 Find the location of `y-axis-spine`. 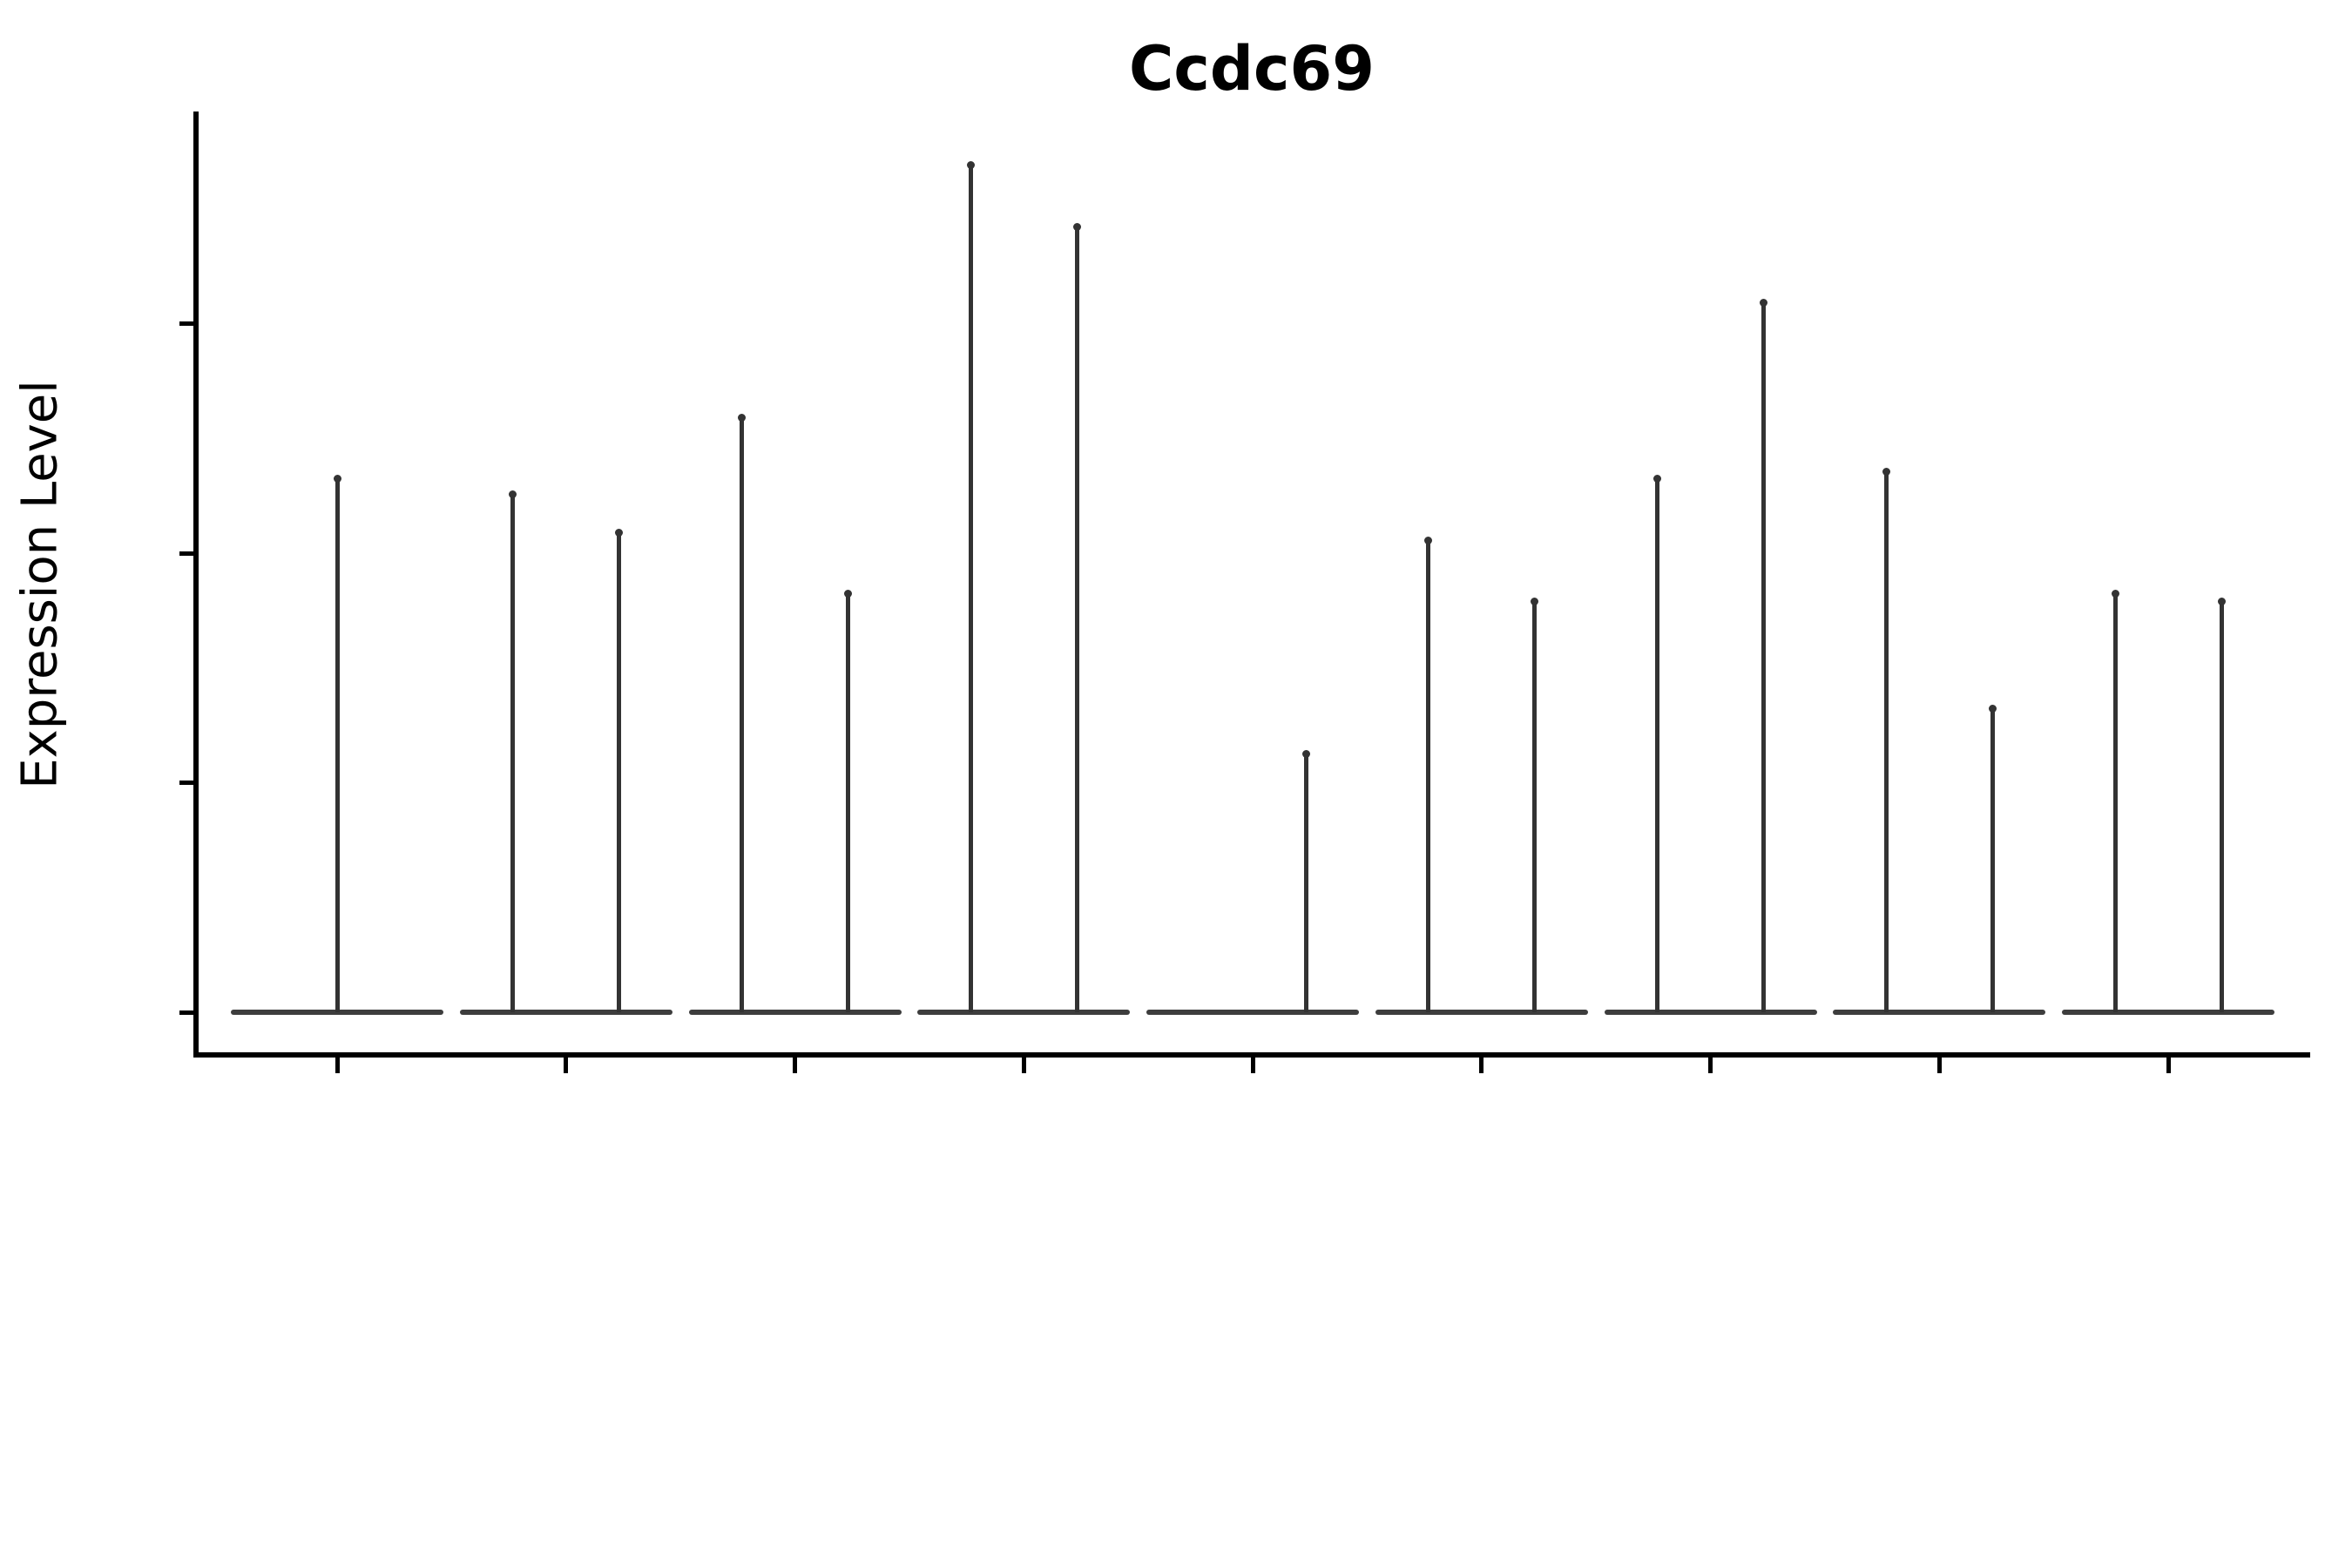

y-axis-spine is located at coordinates (196, 585).